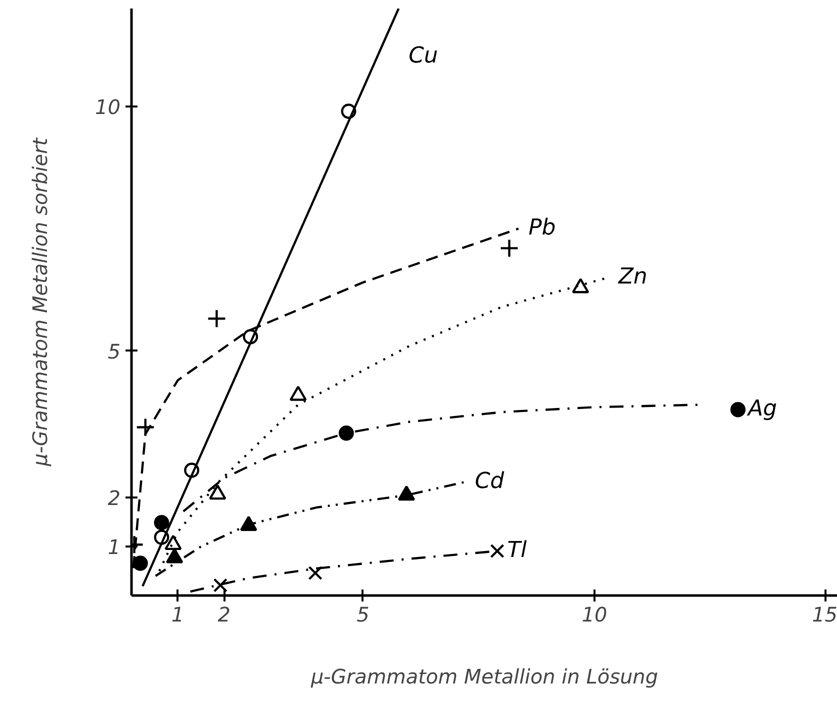 The height and width of the screenshot is (707, 837). I want to click on y-tick-label: 1, so click(114, 547).